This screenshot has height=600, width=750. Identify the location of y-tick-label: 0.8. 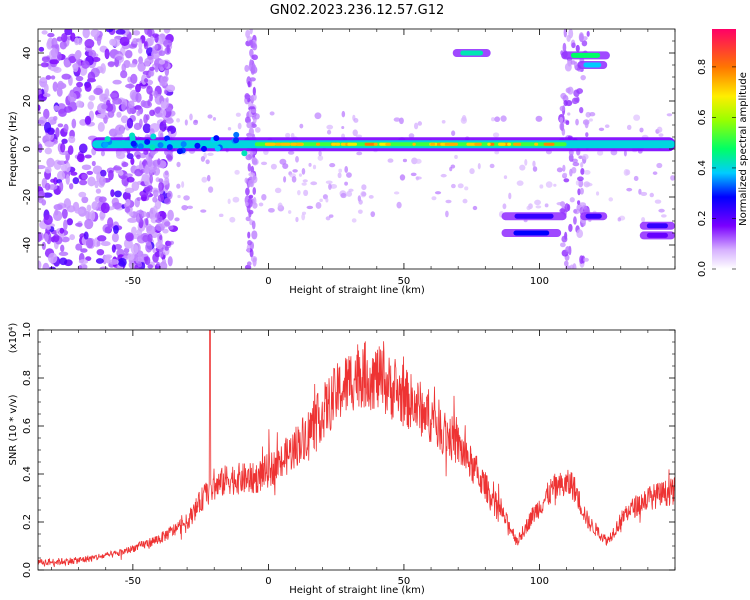
(27, 378).